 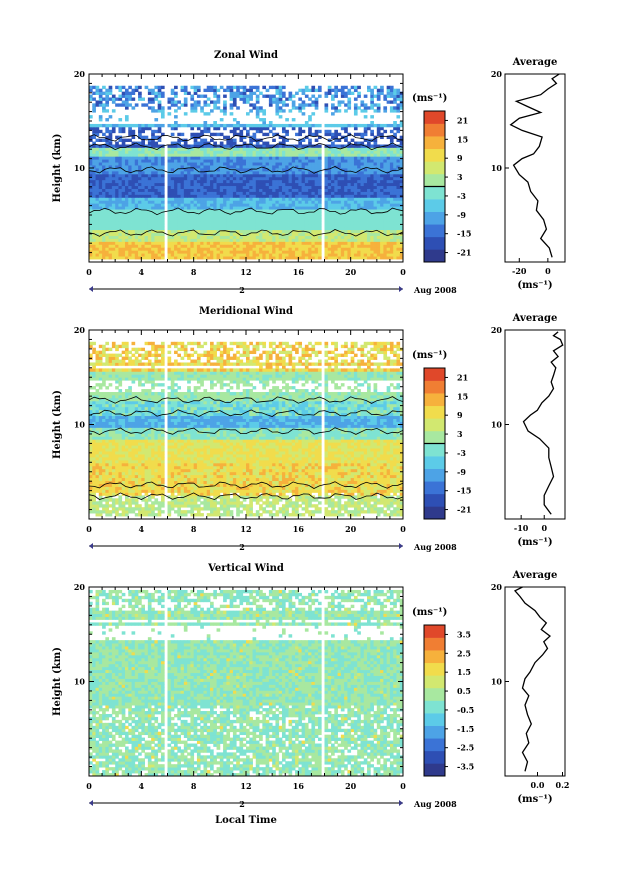 I want to click on average-title: Average, so click(x=535, y=62).